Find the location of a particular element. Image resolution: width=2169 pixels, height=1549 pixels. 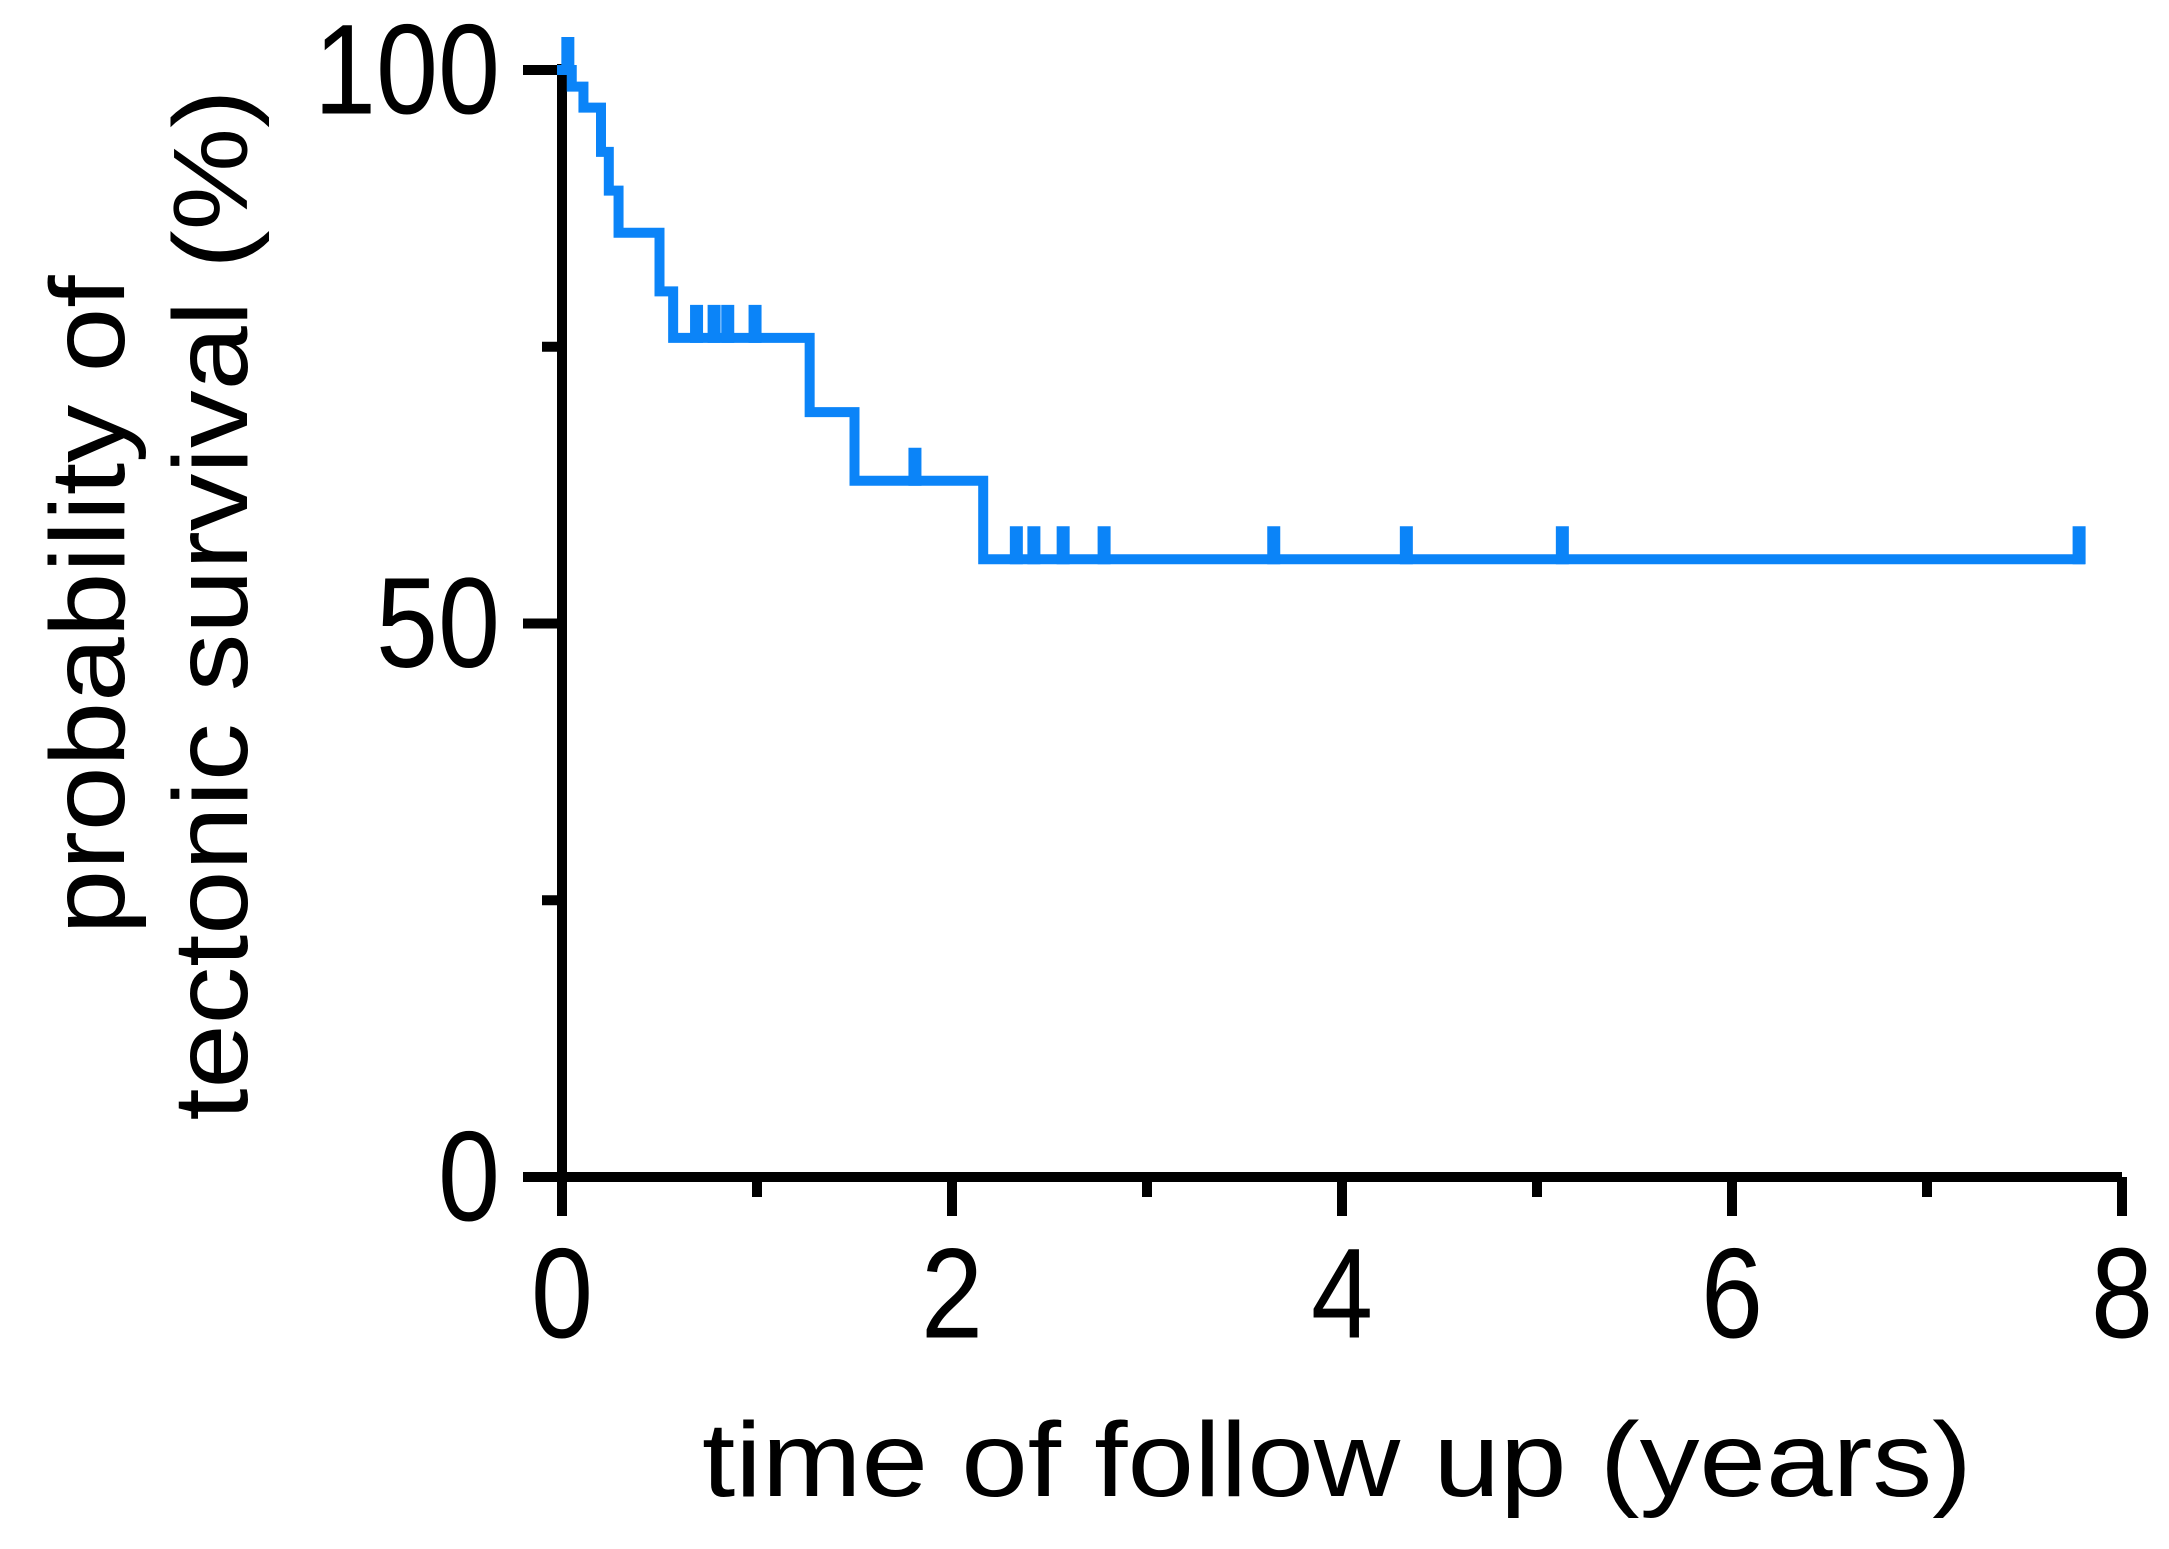

x-axis-title: time of follow up (years) is located at coordinates (1337, 1460).